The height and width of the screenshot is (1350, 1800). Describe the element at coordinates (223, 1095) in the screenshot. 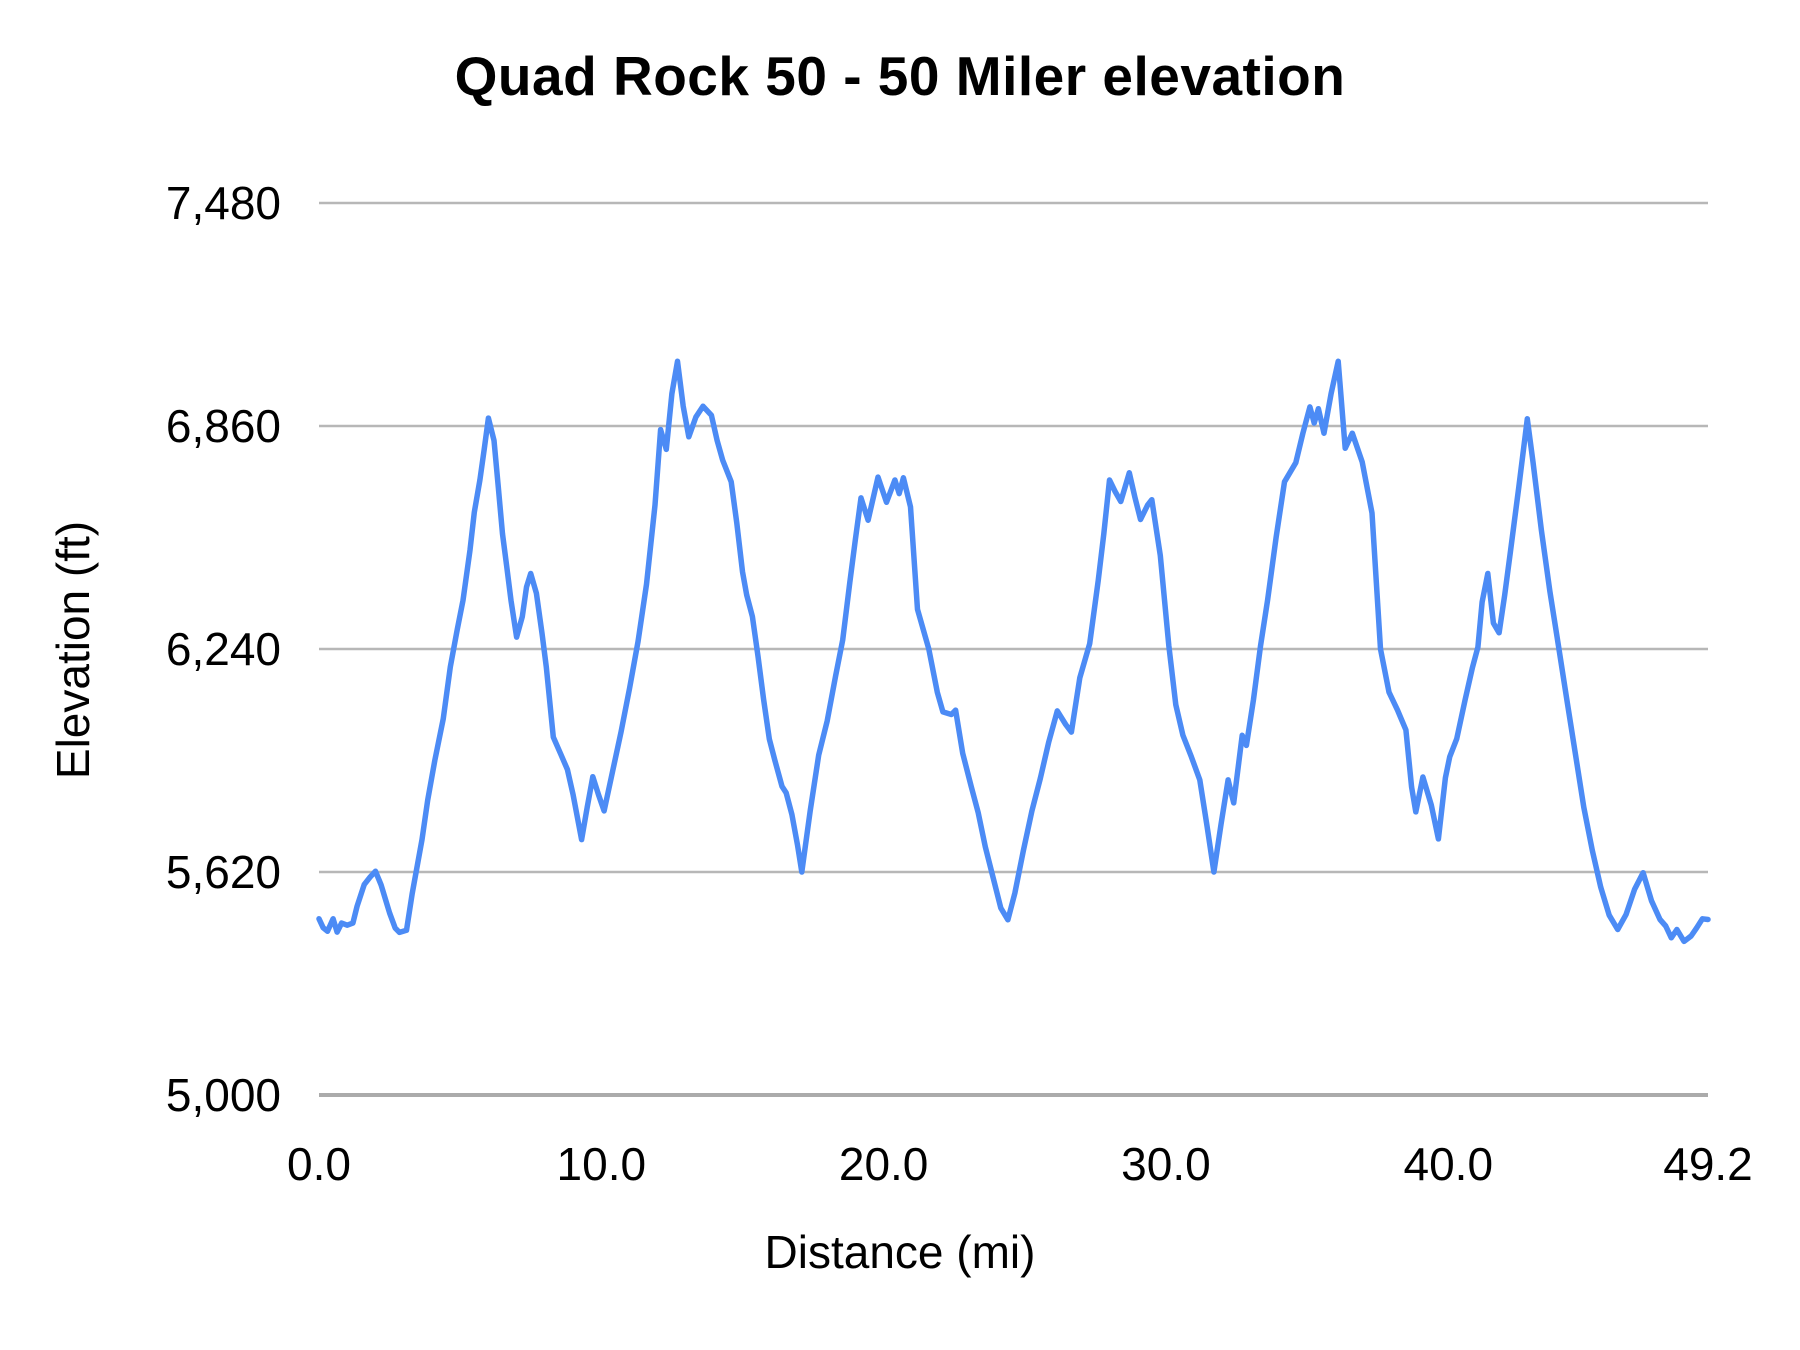

I see `y-tick-label-5000: 5,000` at that location.